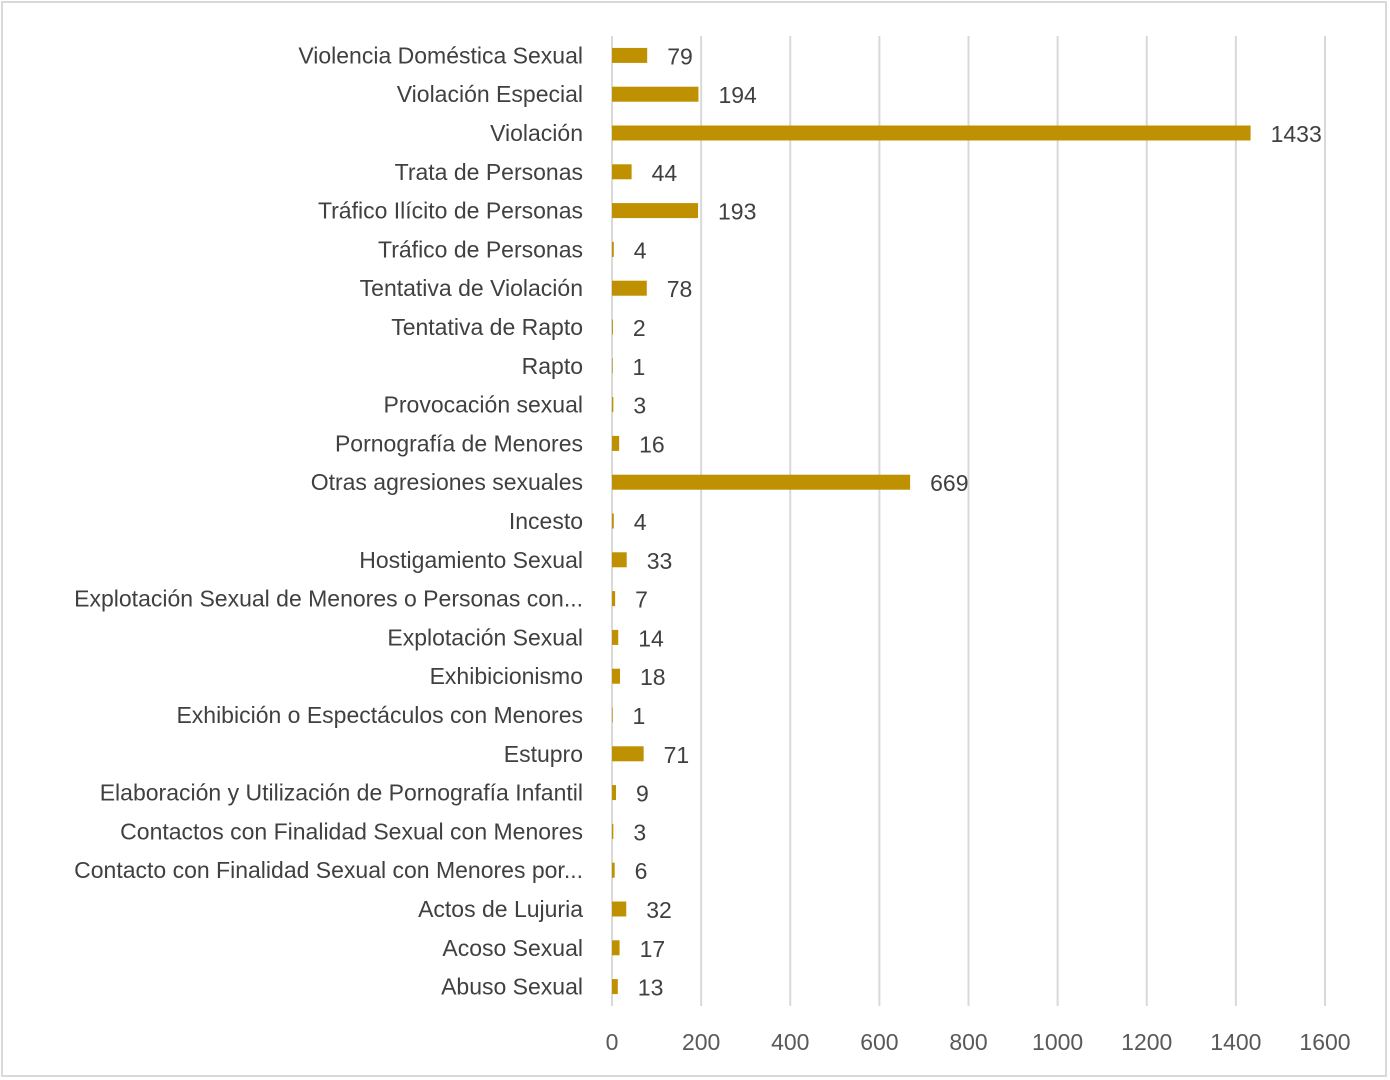  Describe the element at coordinates (1324, 1042) in the screenshot. I see `x-tick-label: 1600` at that location.